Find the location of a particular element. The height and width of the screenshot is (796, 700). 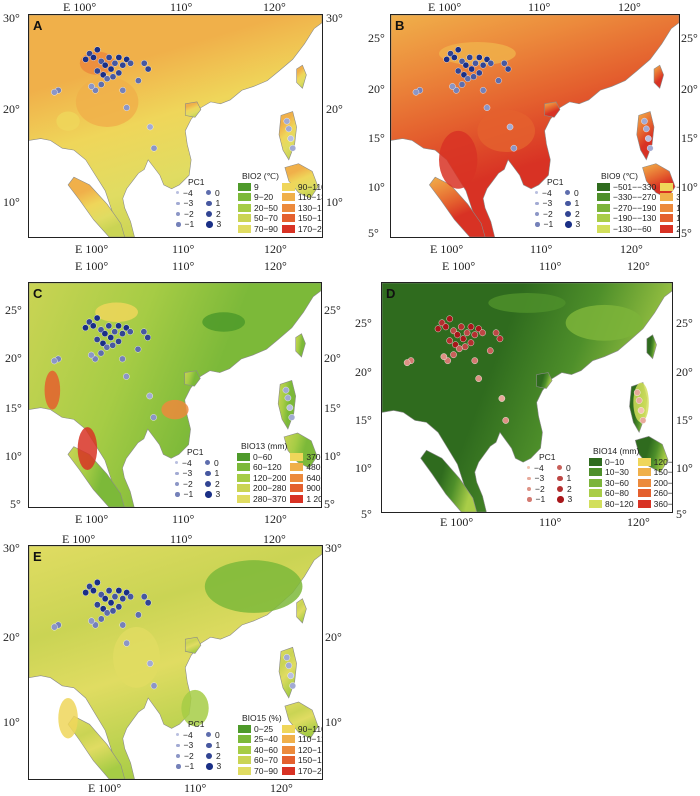

variable-legend-item: 10−30 is located at coordinates (611, 472).